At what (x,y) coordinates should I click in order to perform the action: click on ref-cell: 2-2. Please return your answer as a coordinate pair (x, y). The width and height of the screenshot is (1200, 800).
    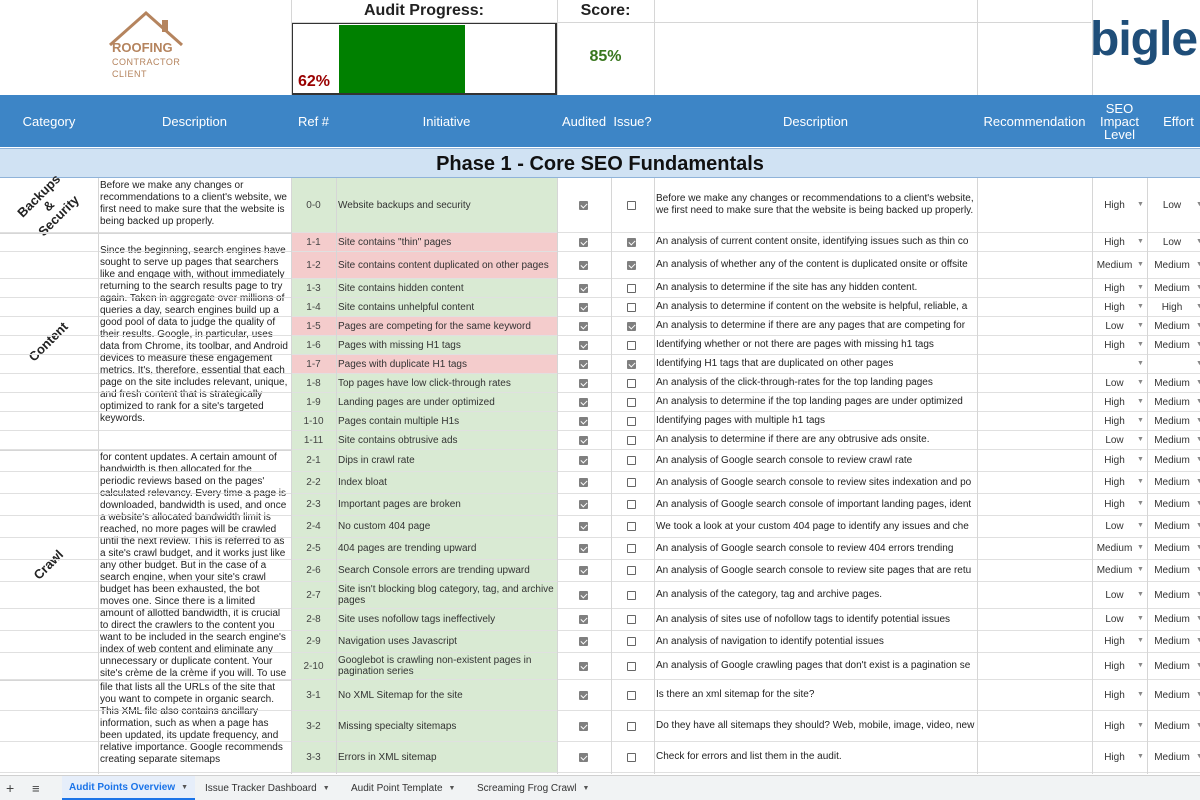
    Looking at the image, I should click on (313, 482).